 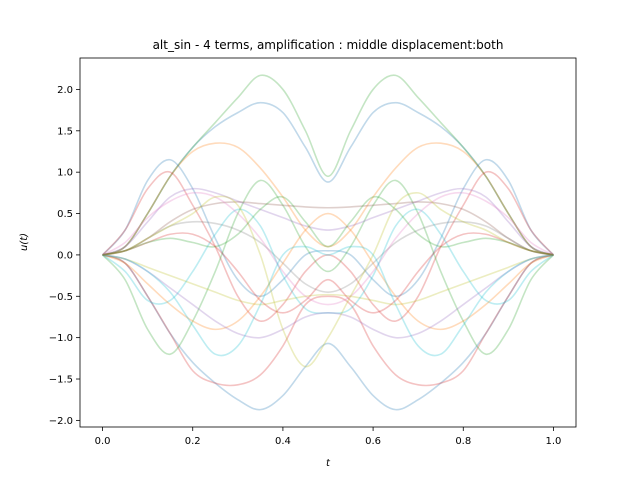 What do you see at coordinates (61, 297) in the screenshot?
I see `y-tick-label: −0.5` at bounding box center [61, 297].